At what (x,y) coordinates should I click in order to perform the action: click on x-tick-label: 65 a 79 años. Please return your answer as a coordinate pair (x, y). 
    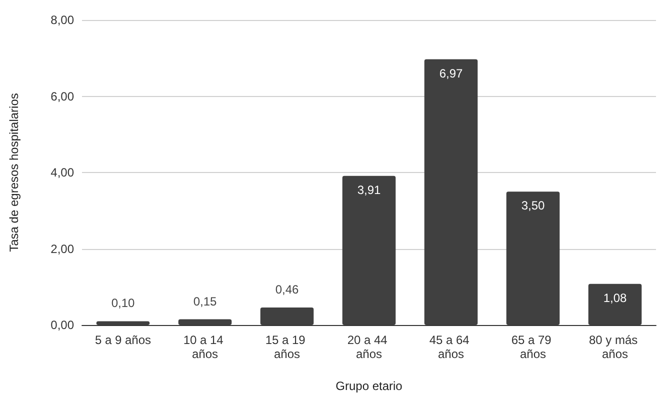
    Looking at the image, I should click on (533, 347).